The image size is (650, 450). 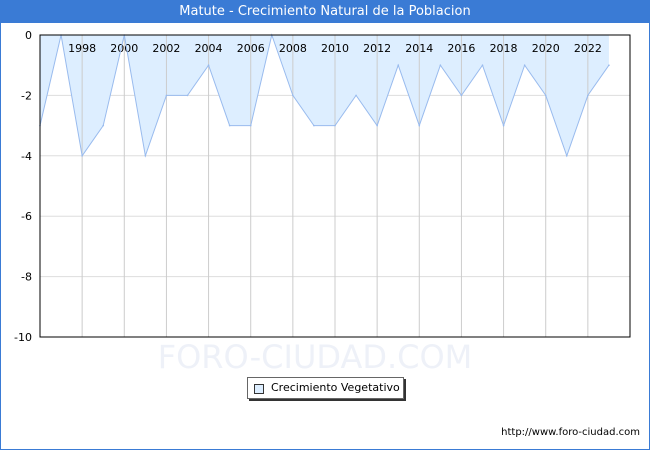 What do you see at coordinates (504, 48) in the screenshot?
I see `x-tick-label: 2018` at bounding box center [504, 48].